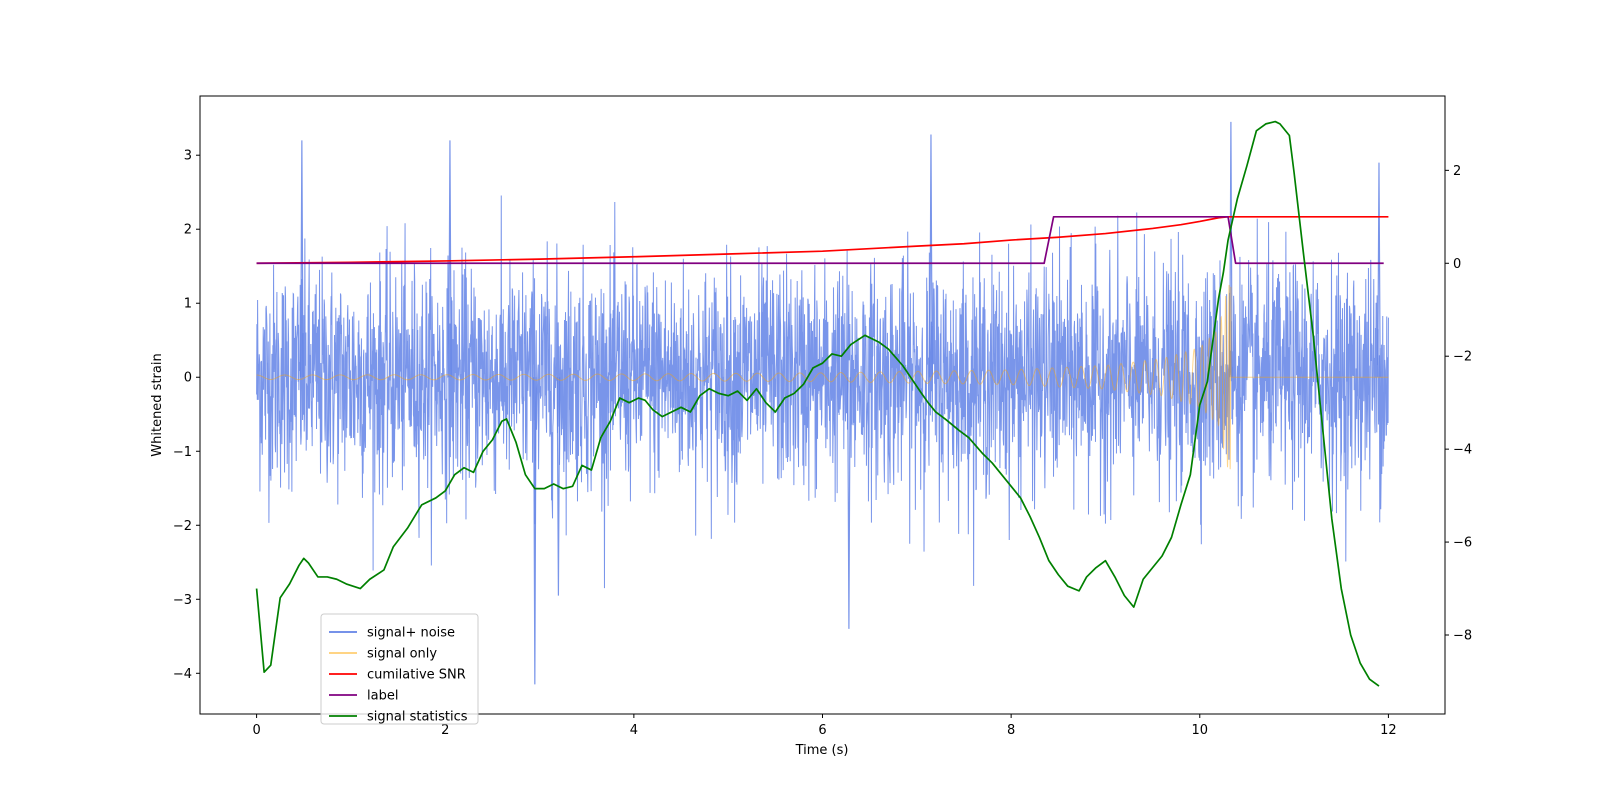 Image resolution: width=1600 pixels, height=800 pixels. What do you see at coordinates (188, 156) in the screenshot?
I see `y-tick-label: 3` at bounding box center [188, 156].